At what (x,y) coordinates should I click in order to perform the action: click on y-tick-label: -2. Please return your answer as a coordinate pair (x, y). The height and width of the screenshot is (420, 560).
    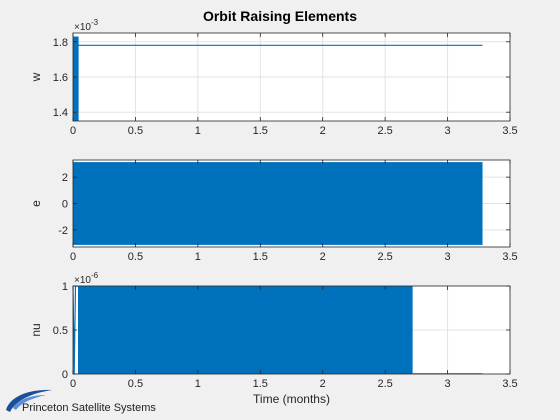
    Looking at the image, I should click on (63, 231).